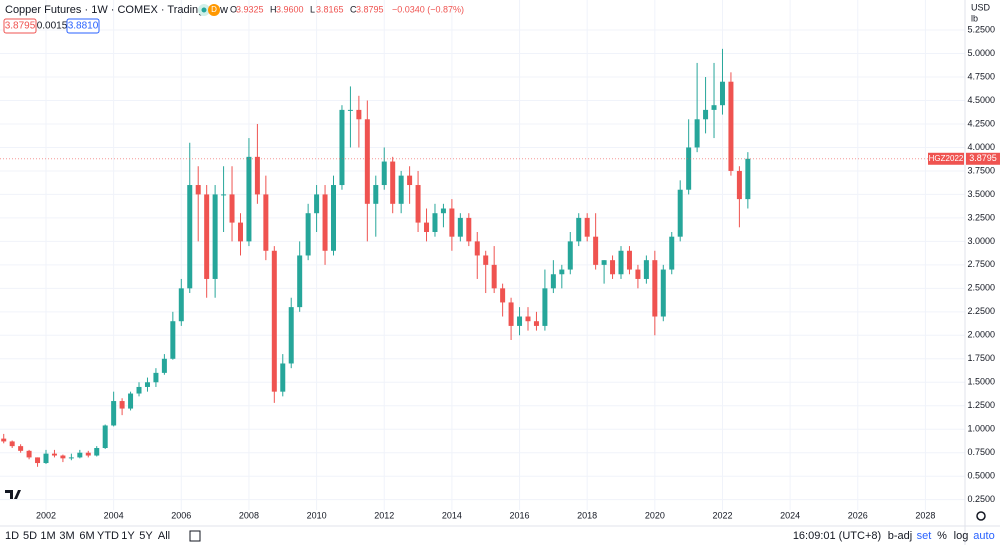 The width and height of the screenshot is (1000, 545). Describe the element at coordinates (981, 76) in the screenshot. I see `y-tick-label: 4.7500` at that location.